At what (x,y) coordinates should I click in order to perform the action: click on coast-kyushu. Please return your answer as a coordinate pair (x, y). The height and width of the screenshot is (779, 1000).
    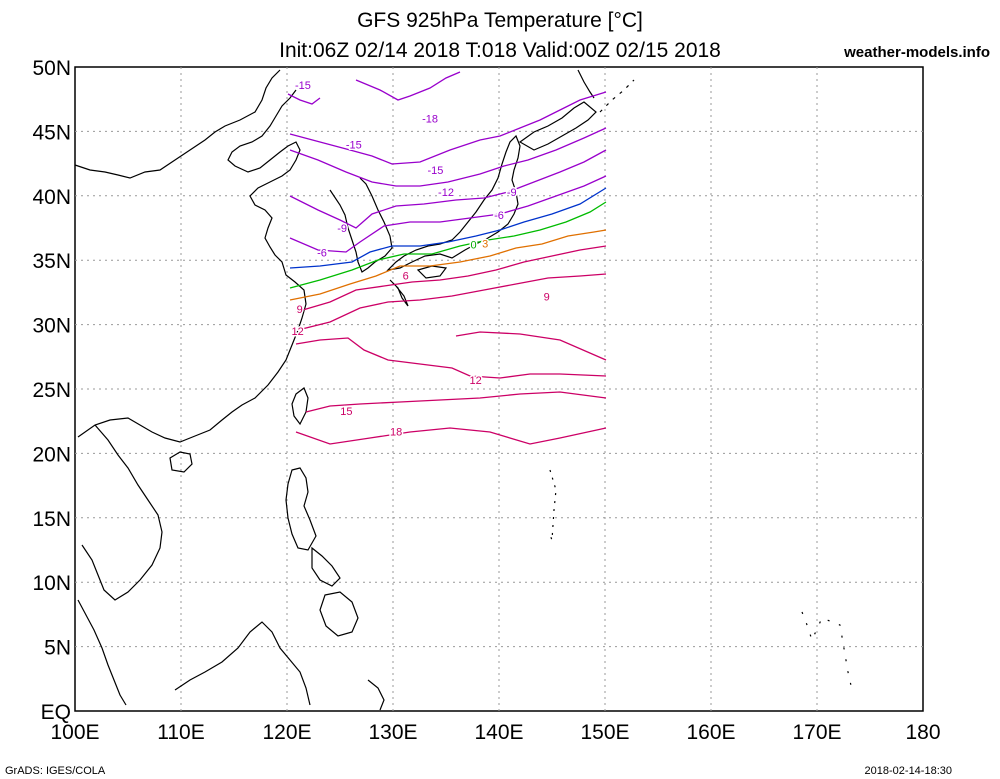
    Looking at the image, I should click on (399, 293).